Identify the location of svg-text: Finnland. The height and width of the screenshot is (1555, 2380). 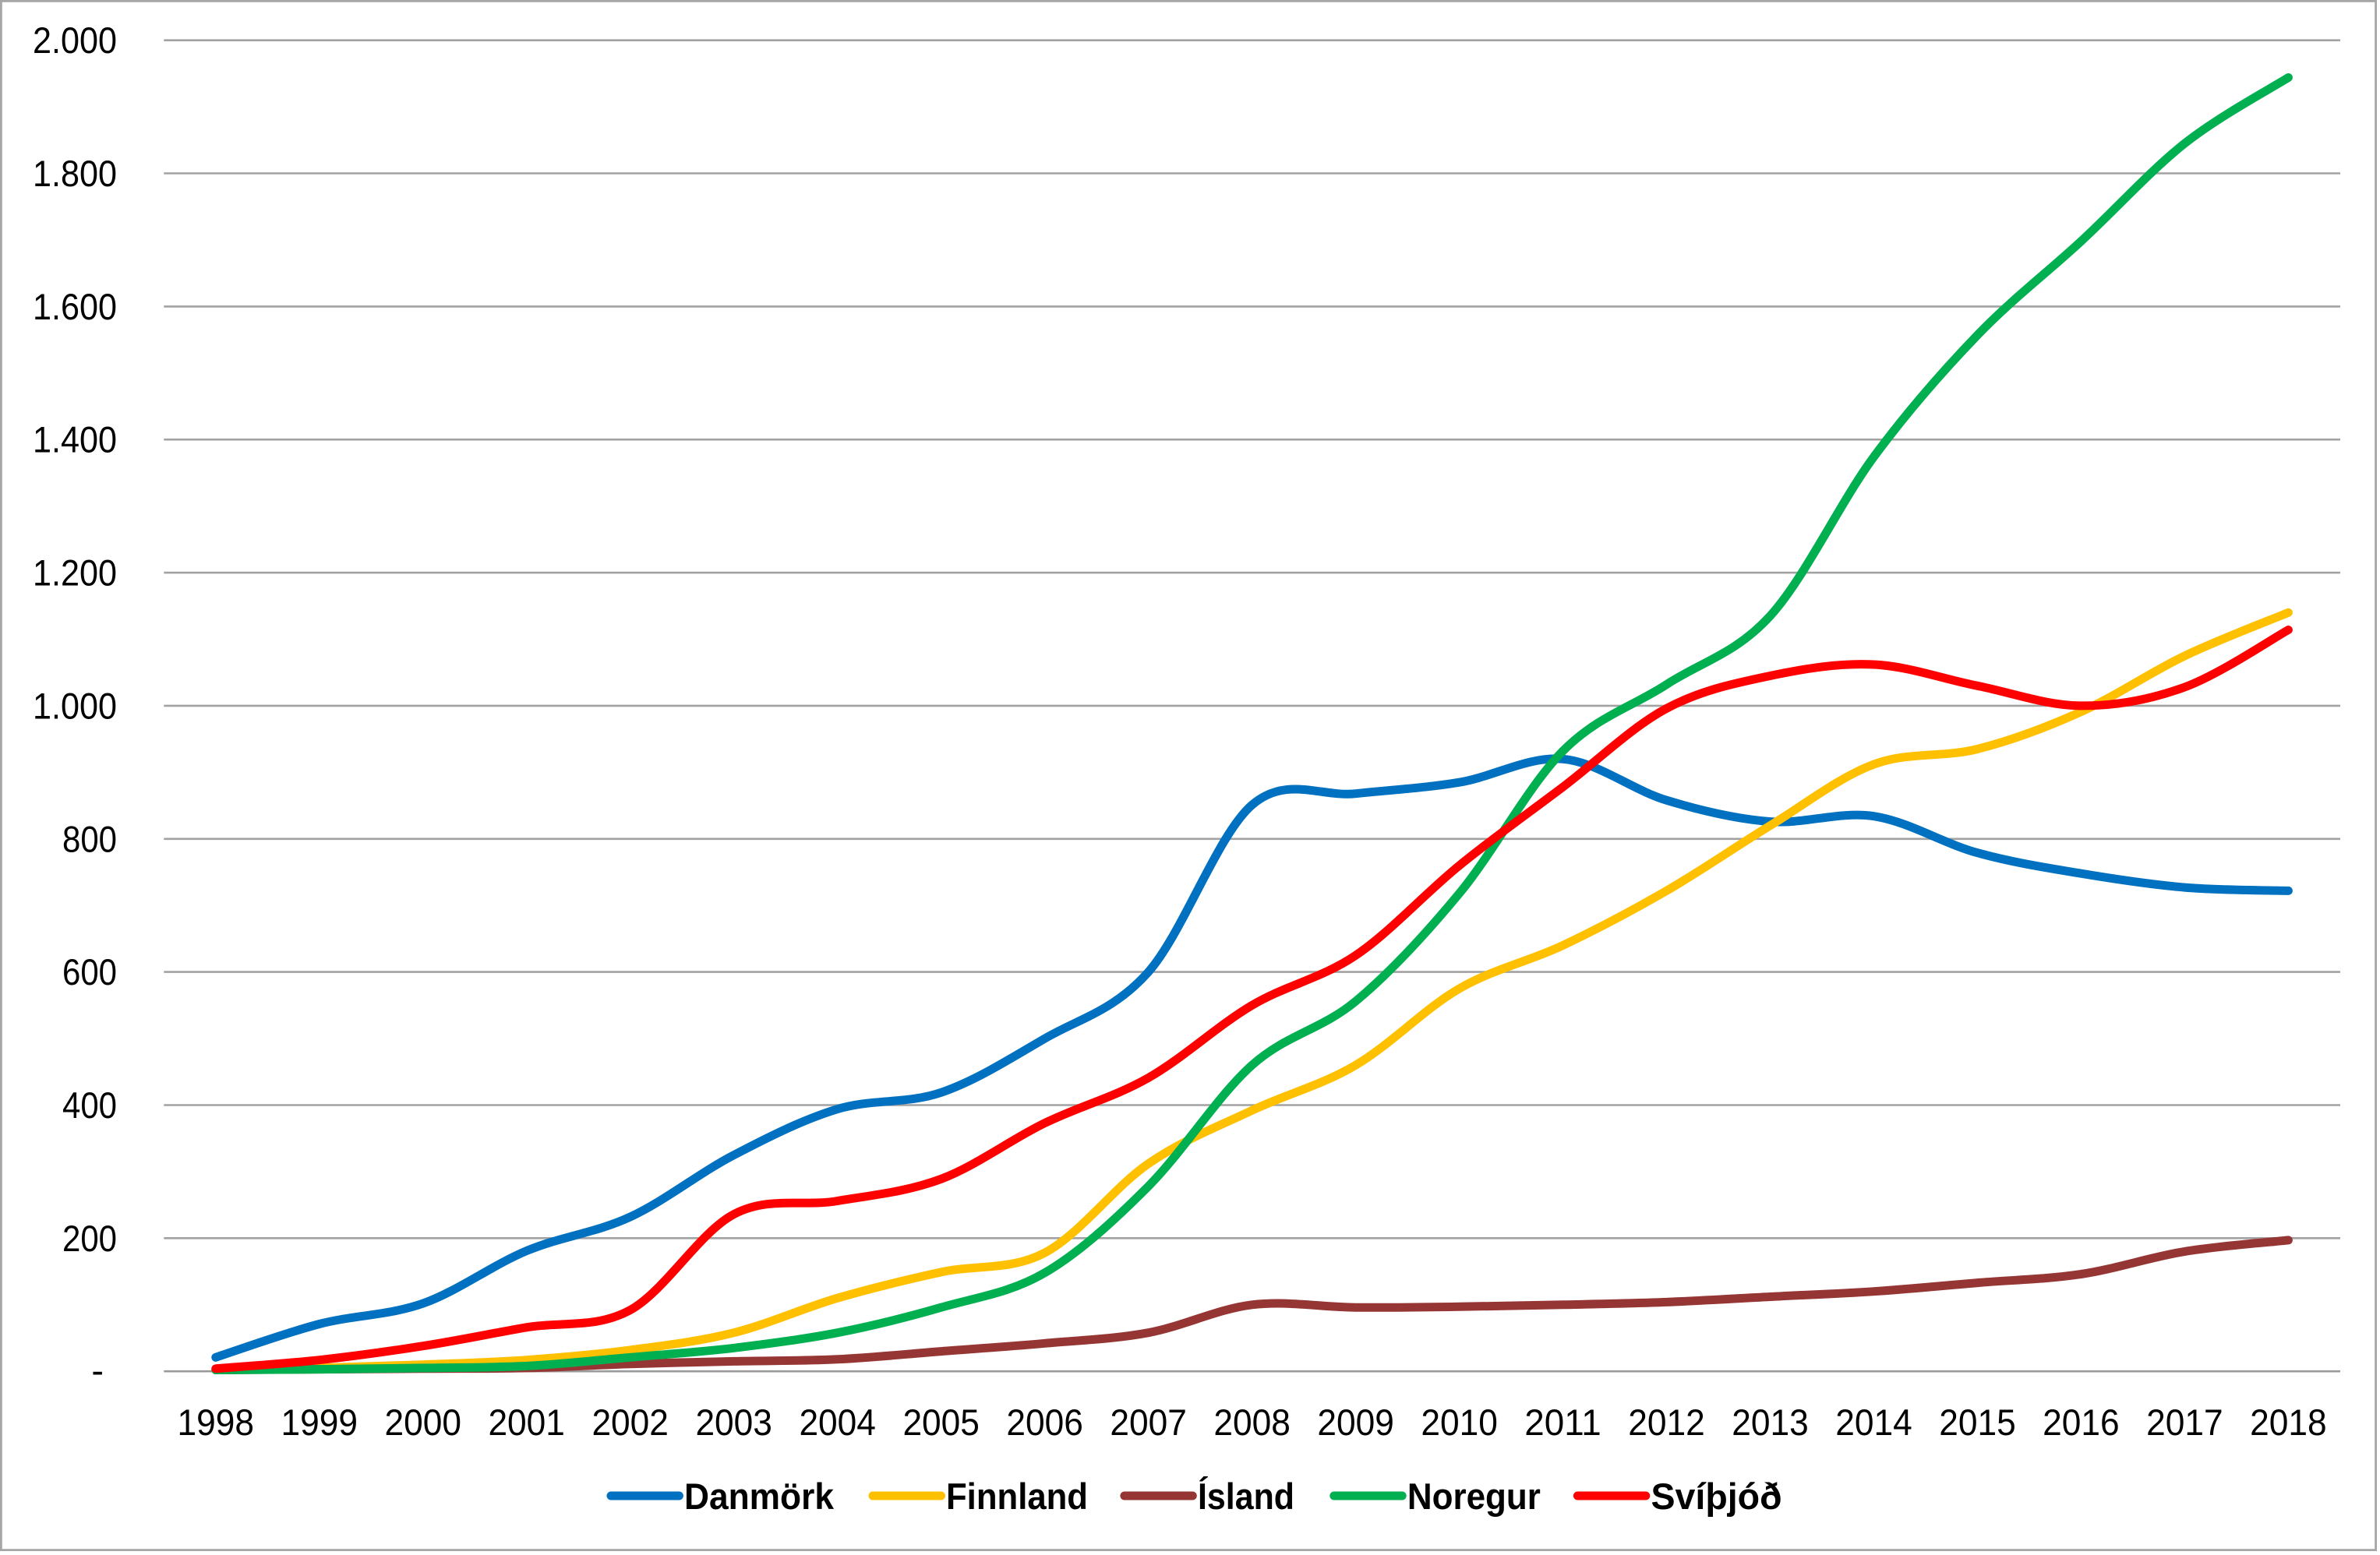
(1017, 1496).